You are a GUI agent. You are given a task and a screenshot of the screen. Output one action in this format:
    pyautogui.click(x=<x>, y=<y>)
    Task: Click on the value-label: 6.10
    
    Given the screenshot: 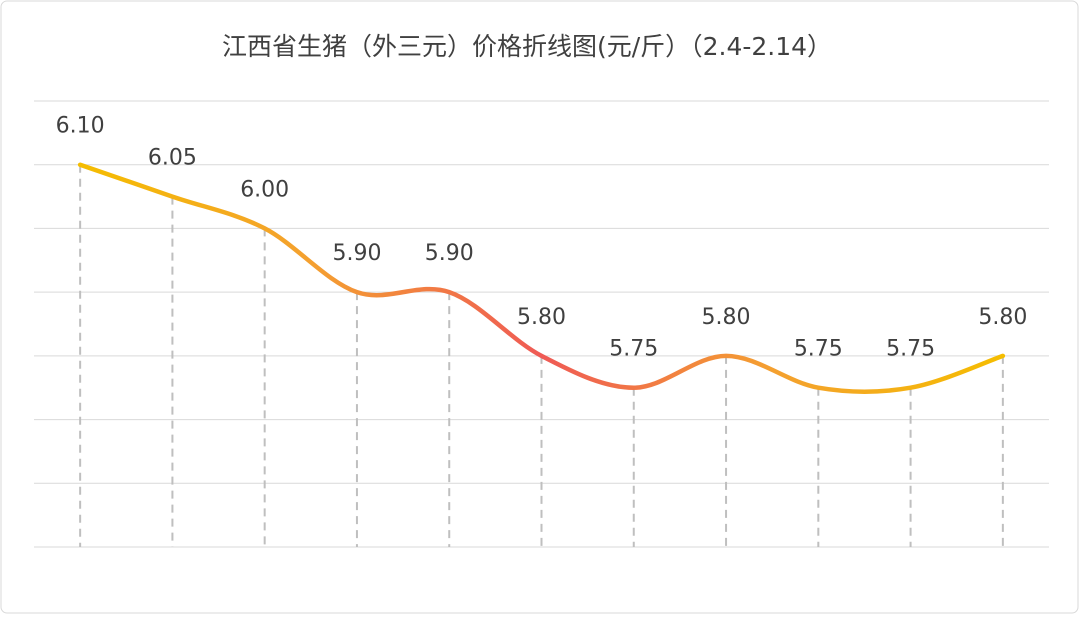 What is the action you would take?
    pyautogui.click(x=80, y=126)
    